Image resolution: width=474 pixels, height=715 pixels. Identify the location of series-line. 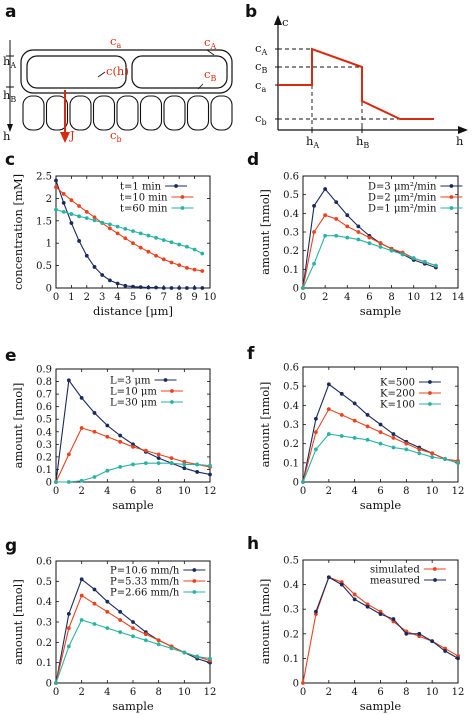
(380, 458).